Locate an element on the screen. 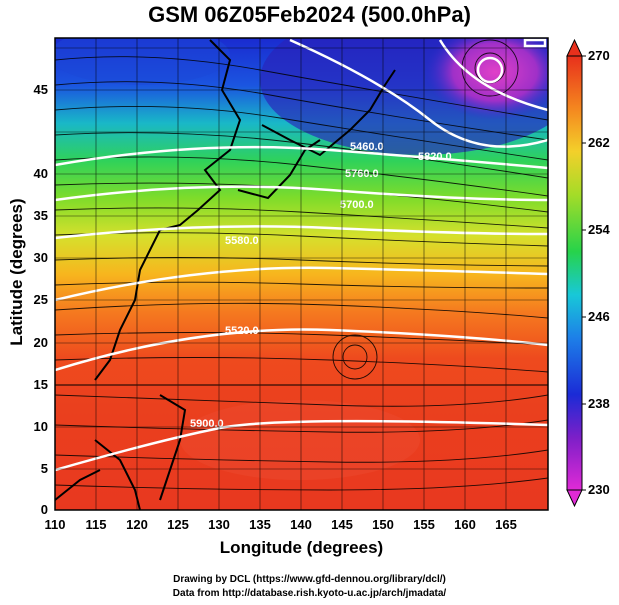 The width and height of the screenshot is (619, 605). page-title: GSM 06Z05Feb2024 (500.0hPa) is located at coordinates (309, 14).